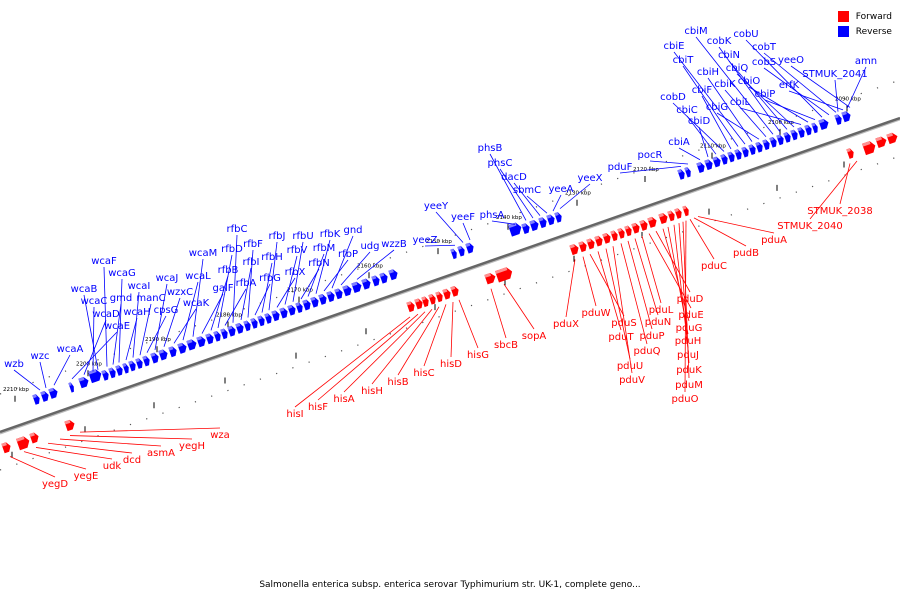 The height and width of the screenshot is (600, 900). I want to click on gene-label: pduC, so click(714, 266).